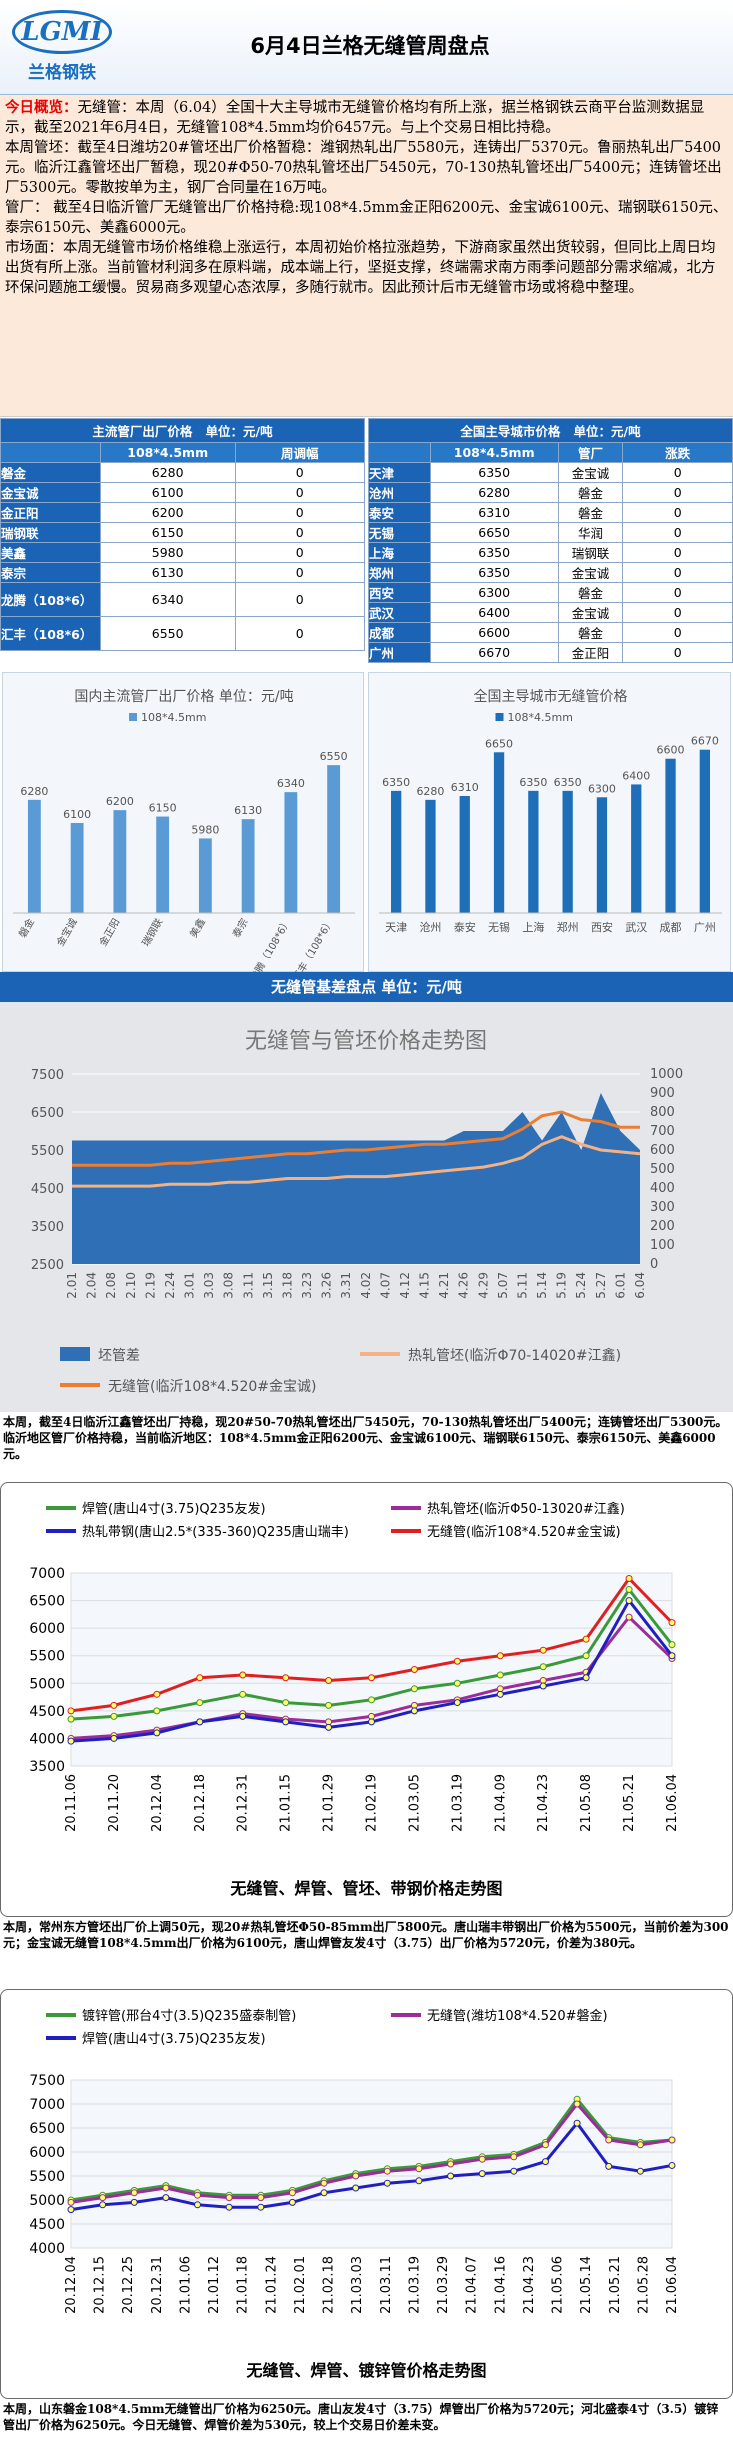  What do you see at coordinates (386, 2285) in the screenshot?
I see `x-tick-label: 21.03.11` at bounding box center [386, 2285].